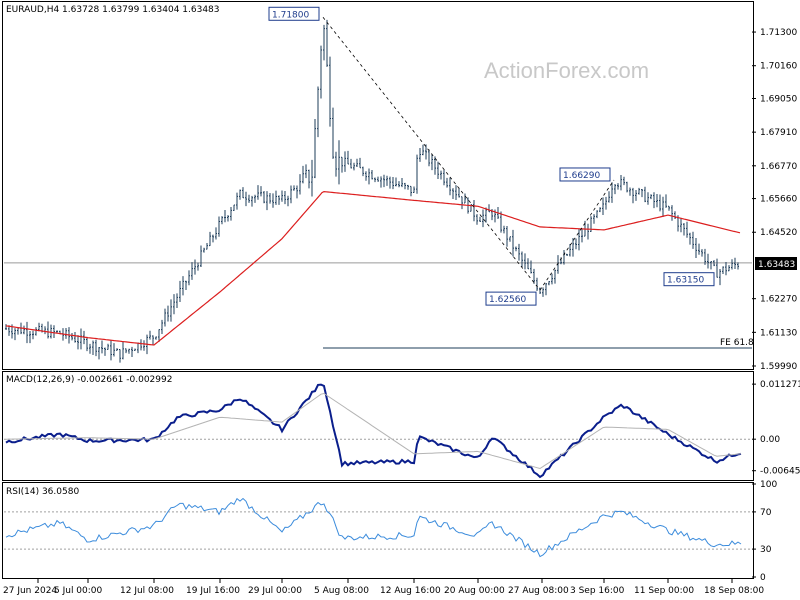  I want to click on price-tick-label: 1.70160, so click(778, 67).